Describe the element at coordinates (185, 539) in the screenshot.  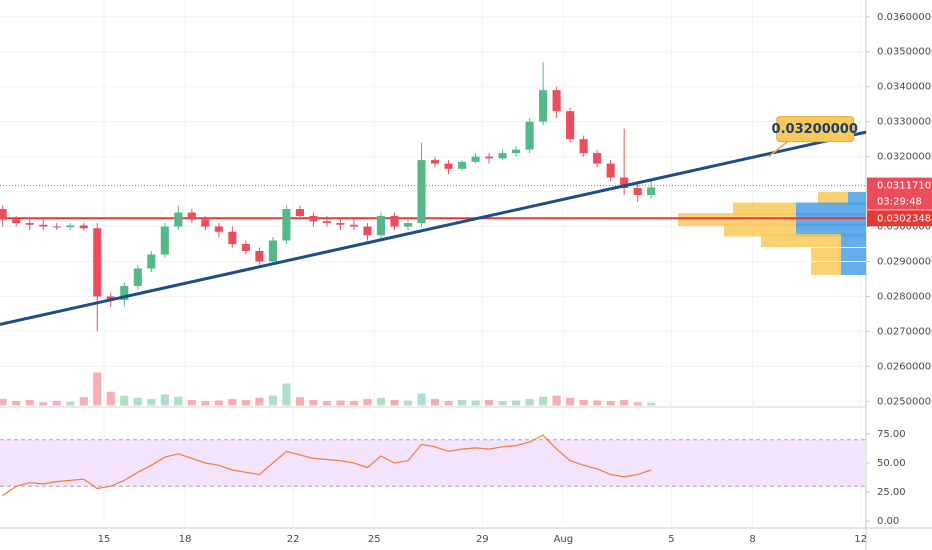
I see `x-tick-label: 18` at that location.